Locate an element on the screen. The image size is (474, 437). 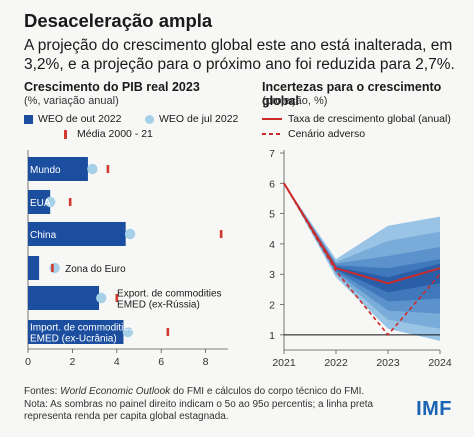
legend-mark: Média 2000 - 21 is located at coordinates (108, 134).